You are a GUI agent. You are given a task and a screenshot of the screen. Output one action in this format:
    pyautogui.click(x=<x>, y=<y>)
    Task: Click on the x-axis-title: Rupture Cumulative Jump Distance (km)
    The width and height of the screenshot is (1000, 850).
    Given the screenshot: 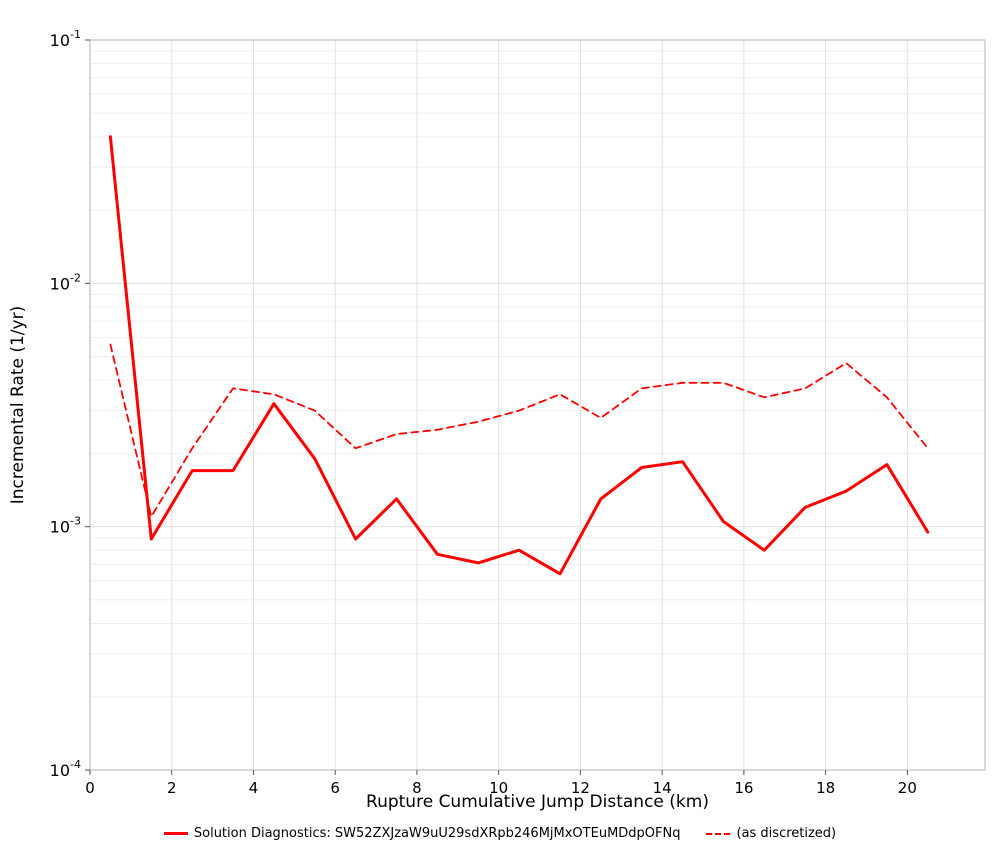 What is the action you would take?
    pyautogui.click(x=537, y=802)
    